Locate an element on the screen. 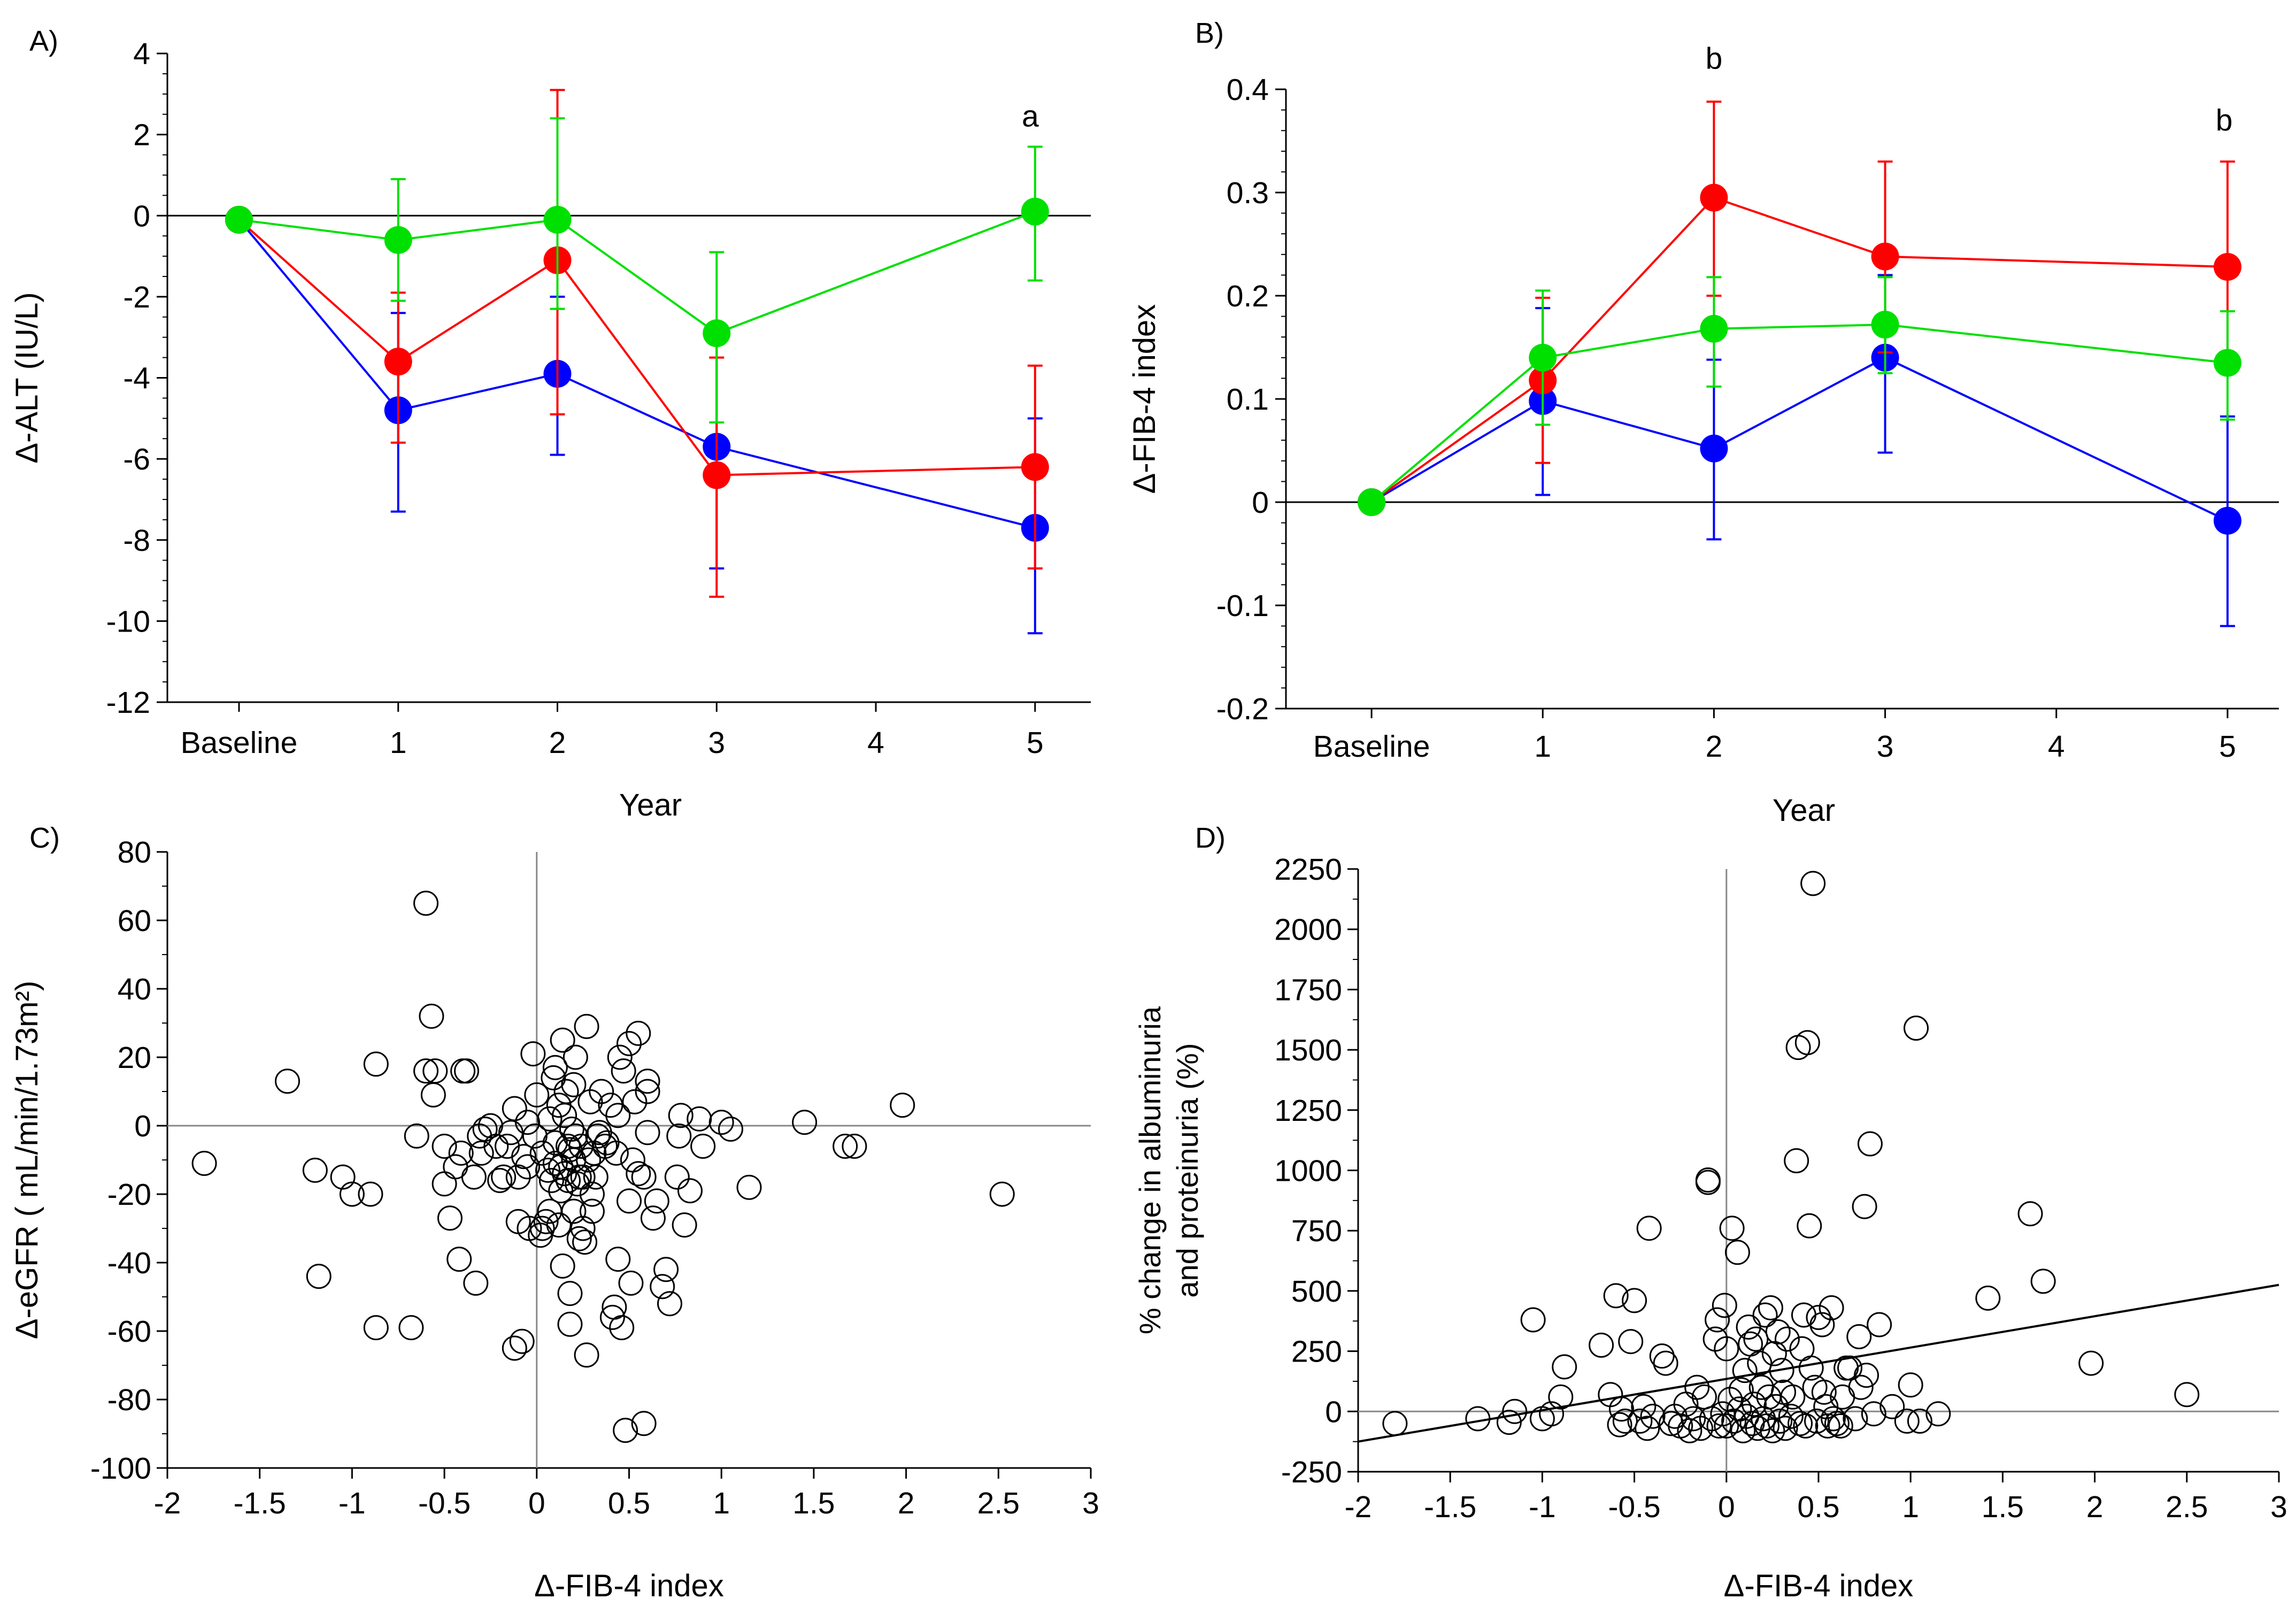 Image resolution: width=2296 pixels, height=1622 pixels. x-tick-label: 0.5 is located at coordinates (1818, 1507).